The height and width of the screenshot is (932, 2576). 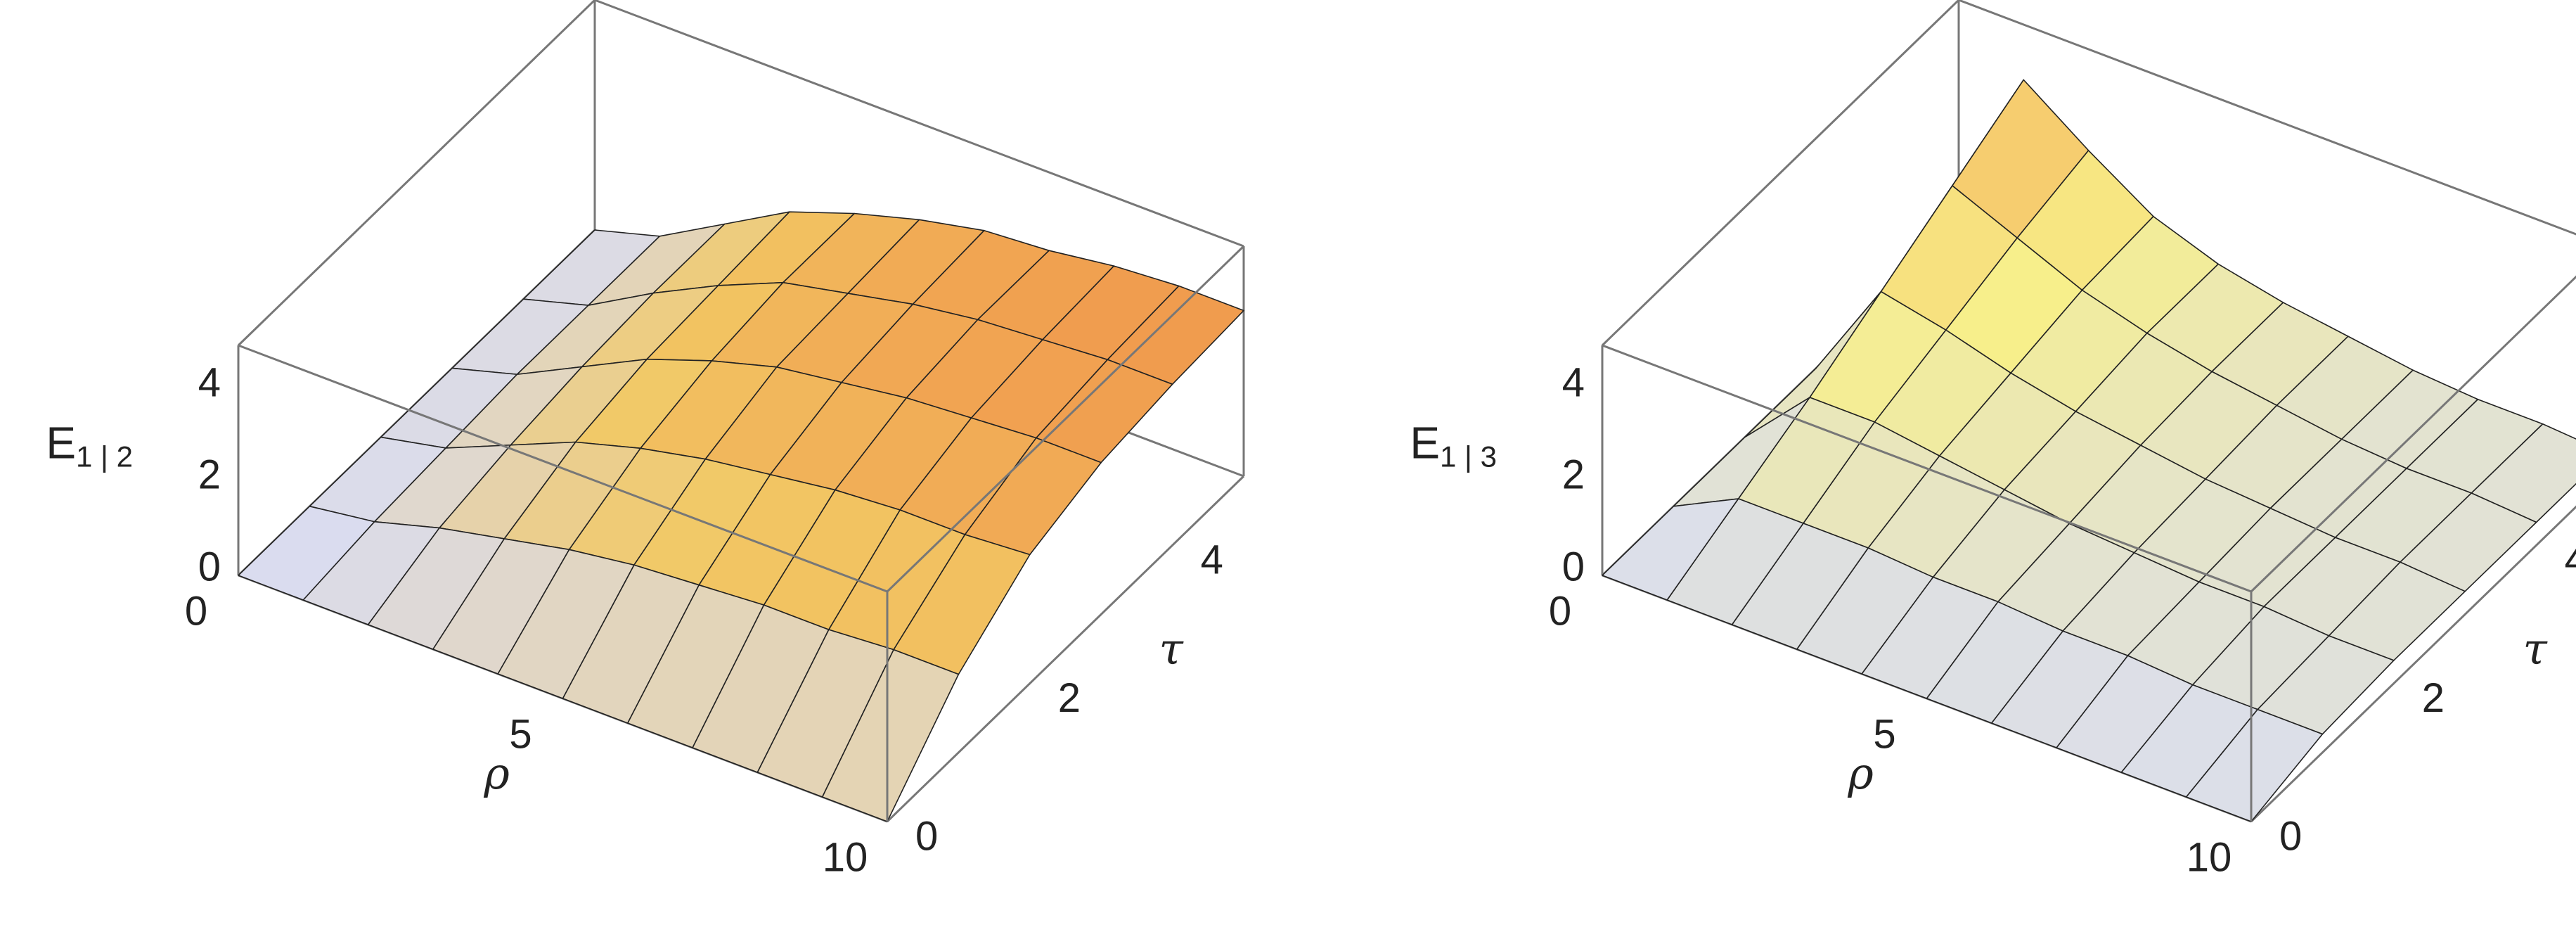 What do you see at coordinates (1468, 456) in the screenshot?
I see `z-label-sub: 1 | 3` at bounding box center [1468, 456].